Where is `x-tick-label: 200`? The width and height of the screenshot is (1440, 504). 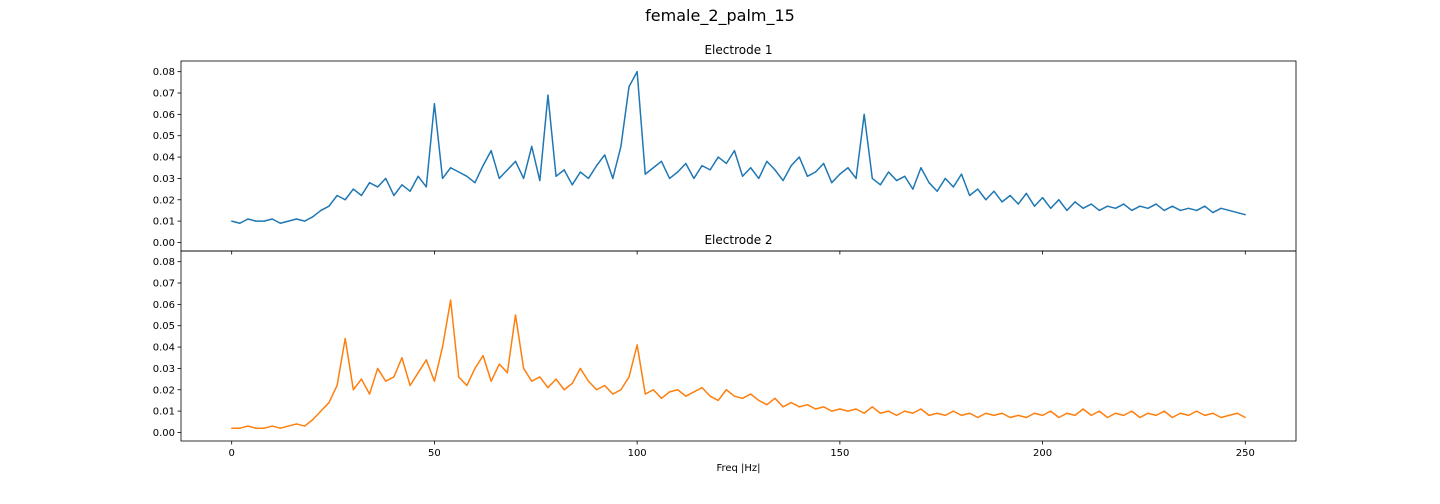 x-tick-label: 200 is located at coordinates (1042, 453).